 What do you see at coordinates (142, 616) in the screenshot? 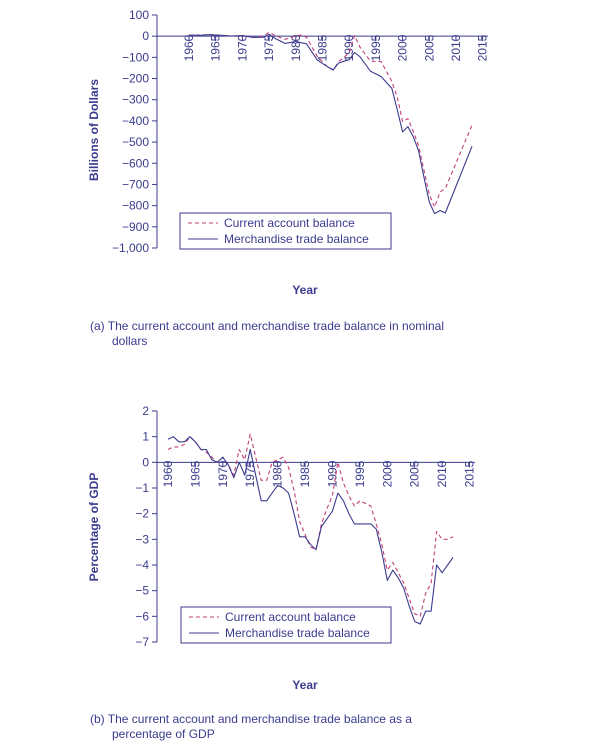
I see `y-tick-label: −6` at bounding box center [142, 616].